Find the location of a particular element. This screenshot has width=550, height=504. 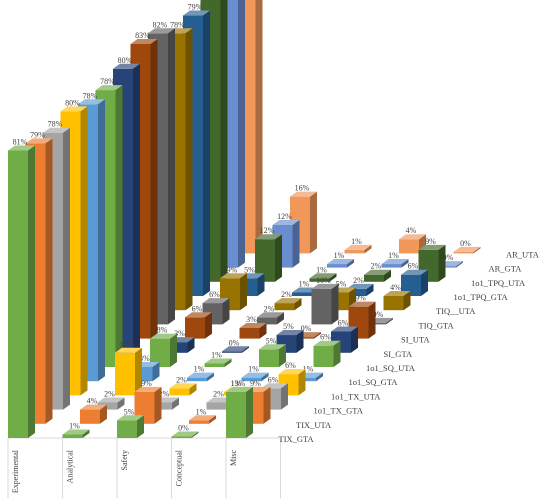

bar-tix-gta-experimental: 81% is located at coordinates (21, 287).